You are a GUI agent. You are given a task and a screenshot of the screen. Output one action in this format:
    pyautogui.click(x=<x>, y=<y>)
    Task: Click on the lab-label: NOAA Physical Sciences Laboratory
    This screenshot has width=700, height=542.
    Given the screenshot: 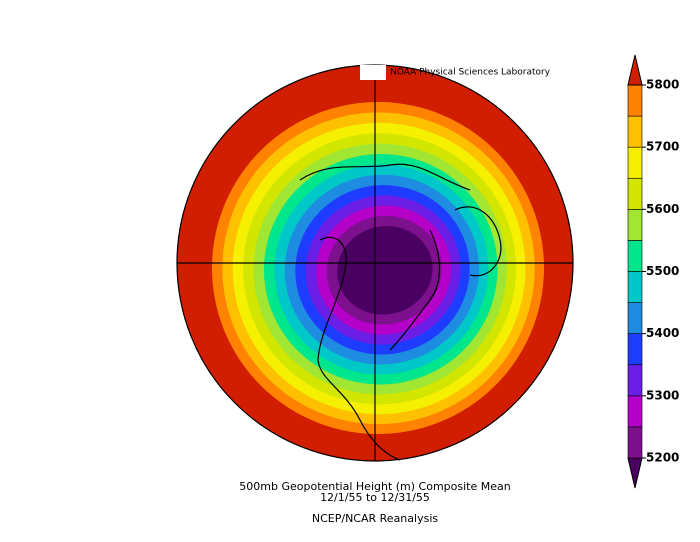 What is the action you would take?
    pyautogui.click(x=470, y=73)
    